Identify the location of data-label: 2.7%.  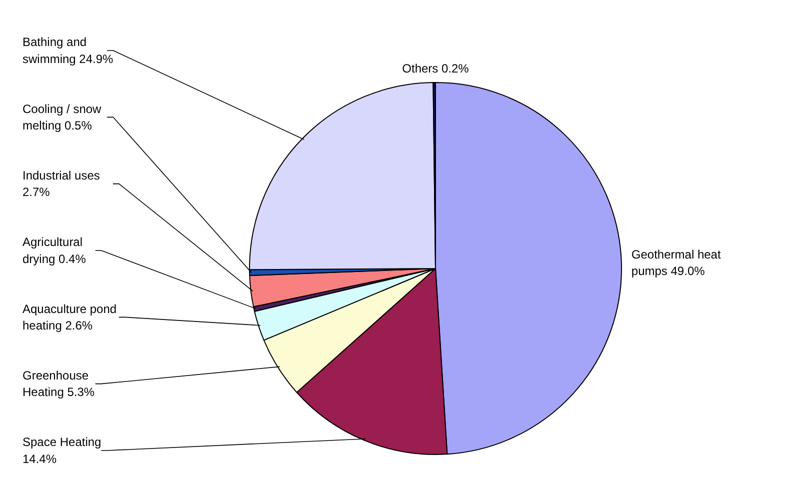
(36, 192).